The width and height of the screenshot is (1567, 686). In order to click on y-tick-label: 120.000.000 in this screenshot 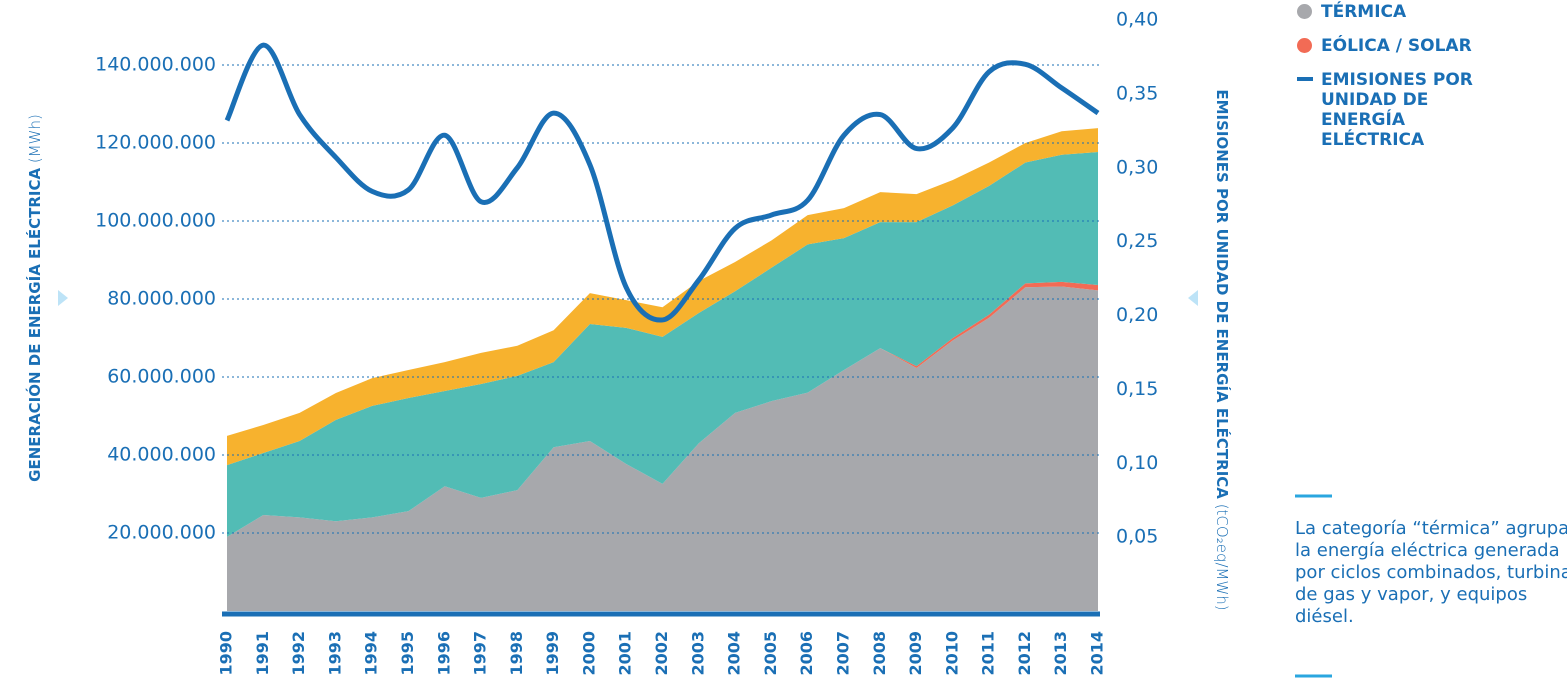, I will do `click(155, 143)`.